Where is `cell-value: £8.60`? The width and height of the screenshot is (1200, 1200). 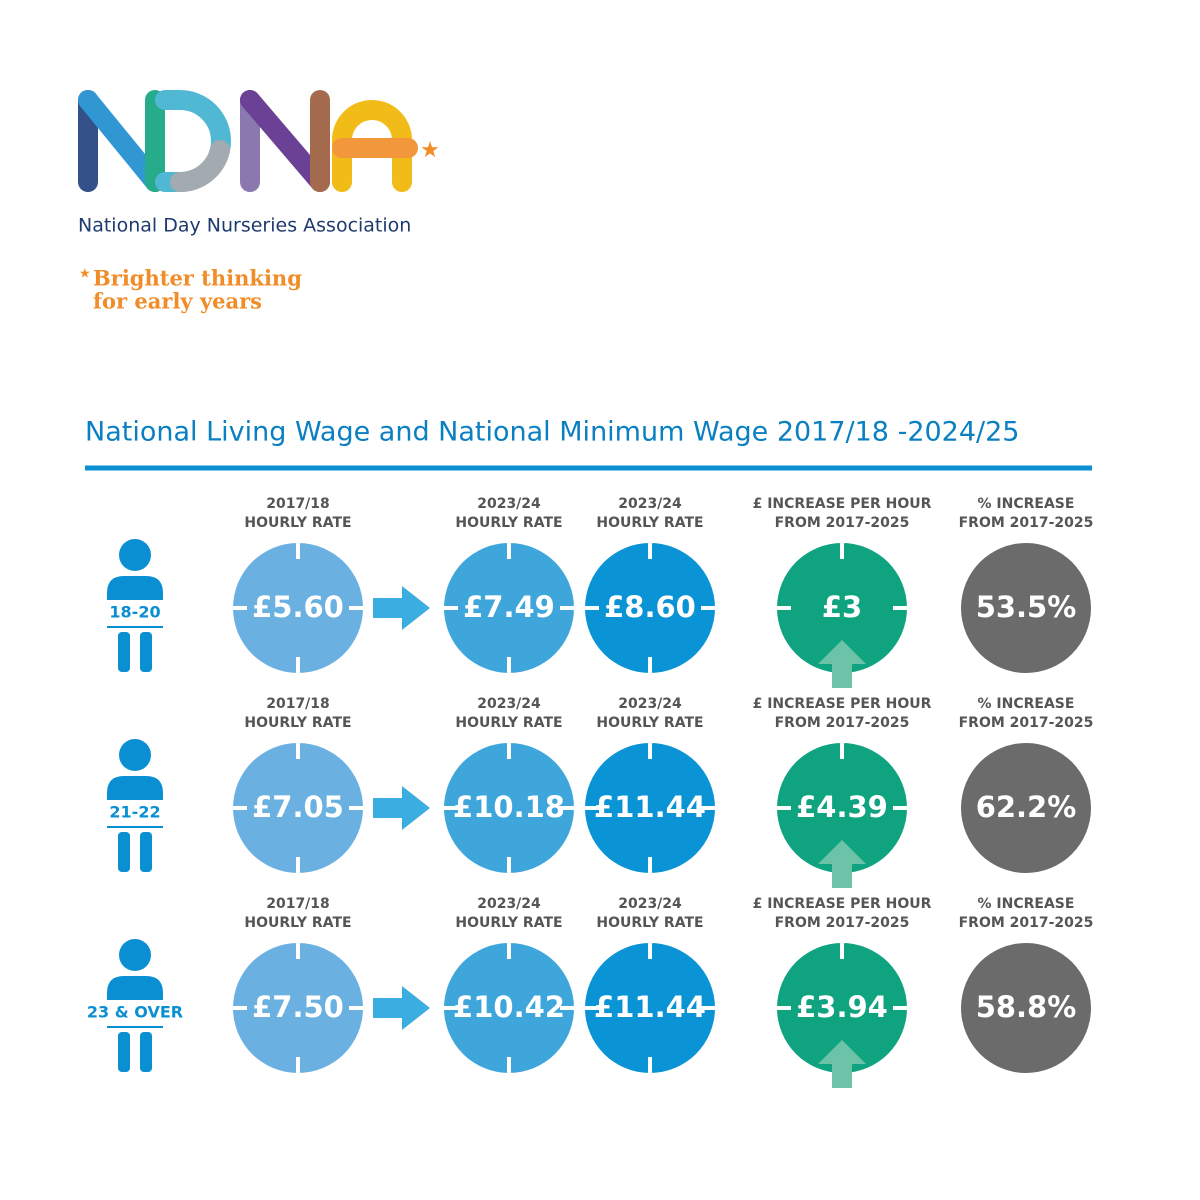
cell-value: £8.60 is located at coordinates (650, 607).